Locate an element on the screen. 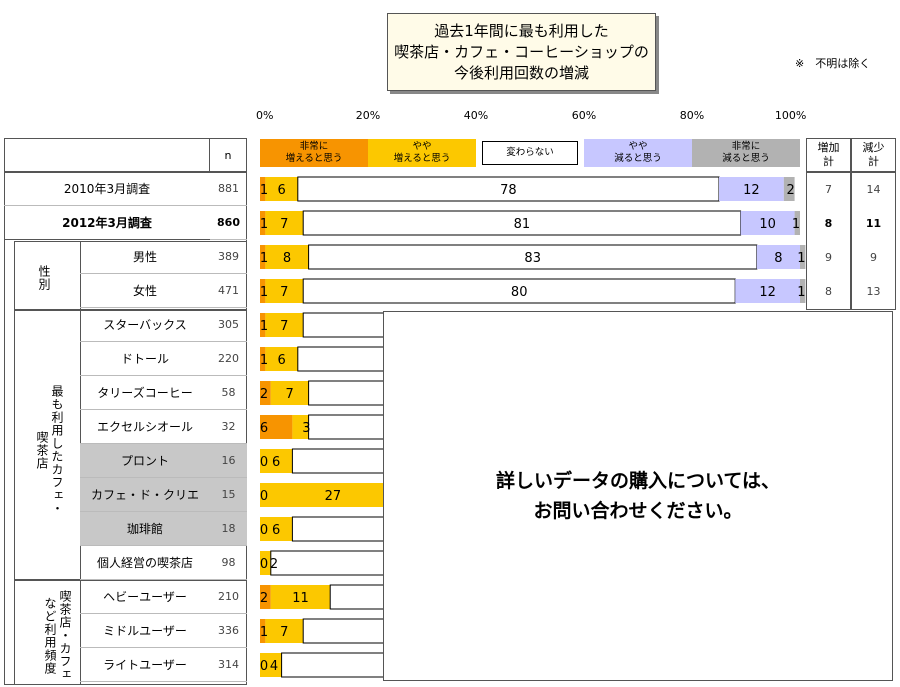 This screenshot has height=687, width=900. tick-label: 0% is located at coordinates (265, 115).